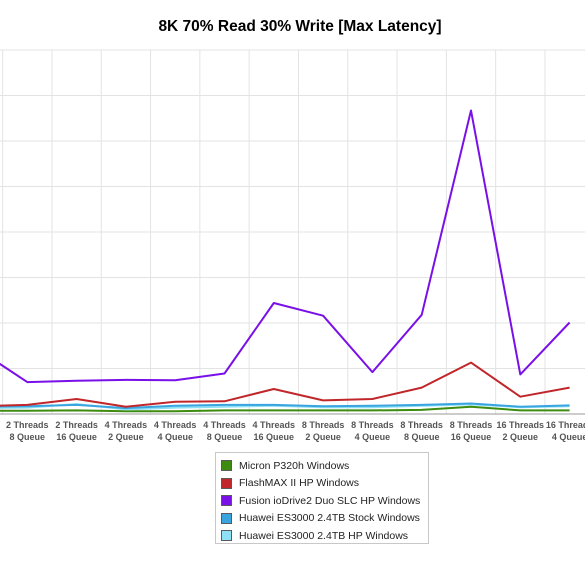  Describe the element at coordinates (300, 26) in the screenshot. I see `chart-title: 8K 70% Read 30% Write [Max Latency]` at that location.